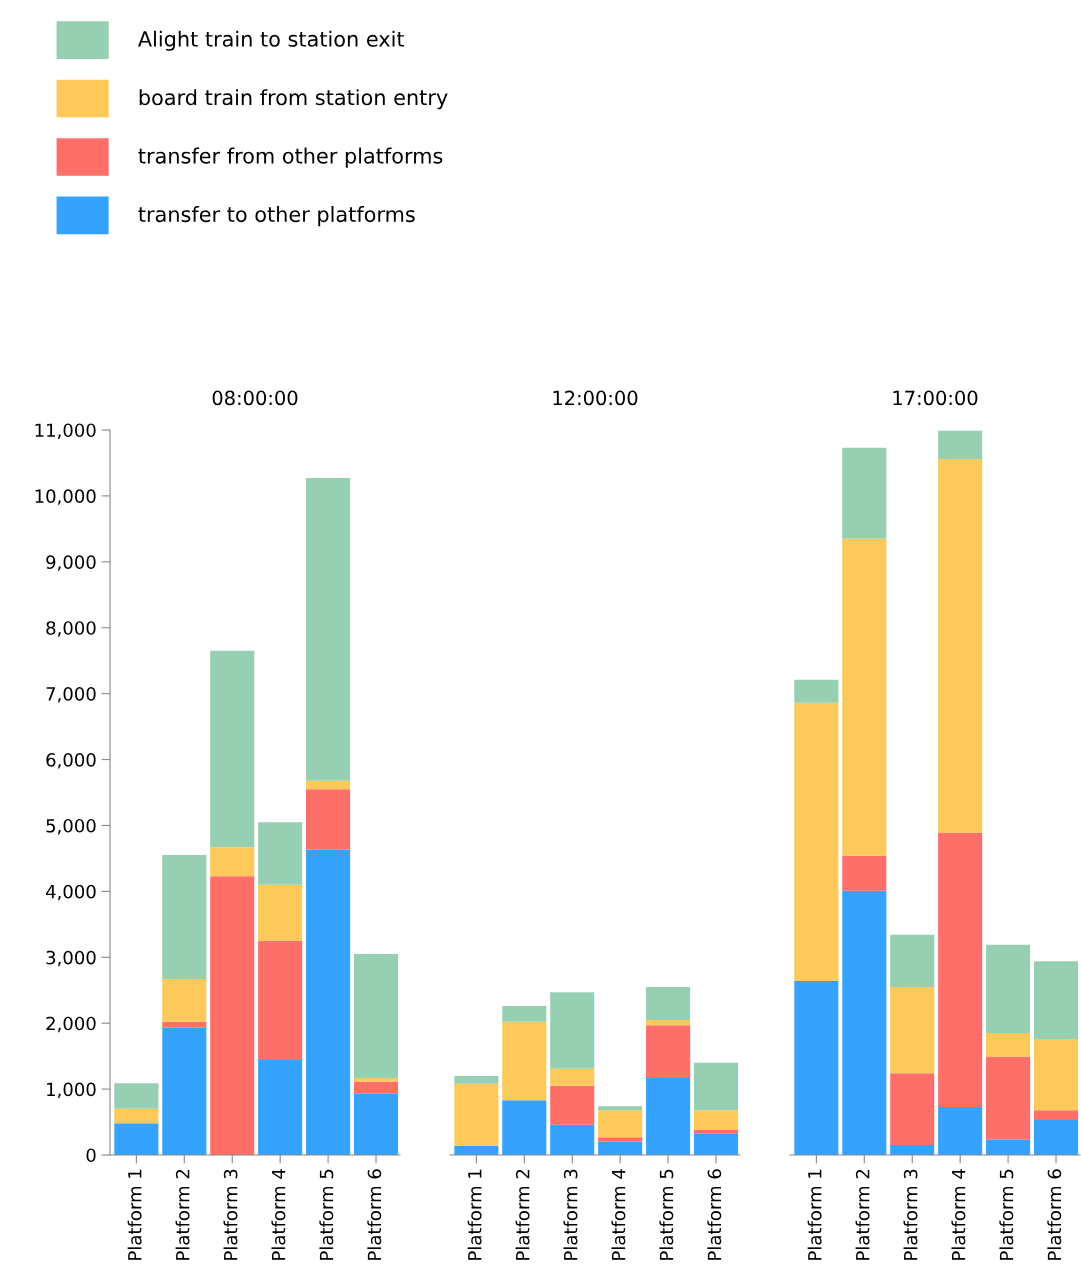 The image size is (1081, 1281). I want to click on y-tick-label: 5,000, so click(71, 826).